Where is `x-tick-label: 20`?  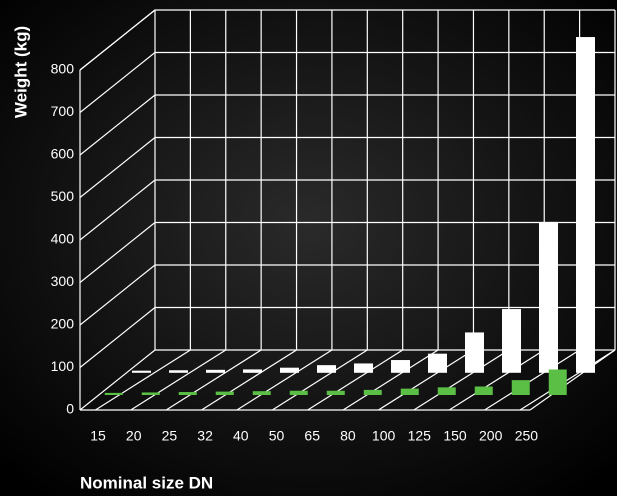 x-tick-label: 20 is located at coordinates (134, 436).